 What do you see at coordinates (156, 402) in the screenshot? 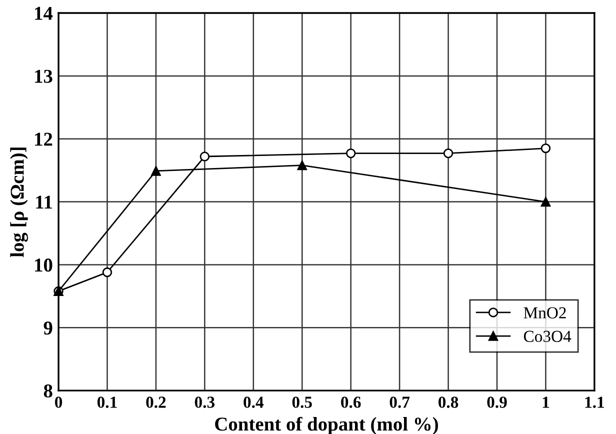
I see `x-tick-label: 0.2` at bounding box center [156, 402].